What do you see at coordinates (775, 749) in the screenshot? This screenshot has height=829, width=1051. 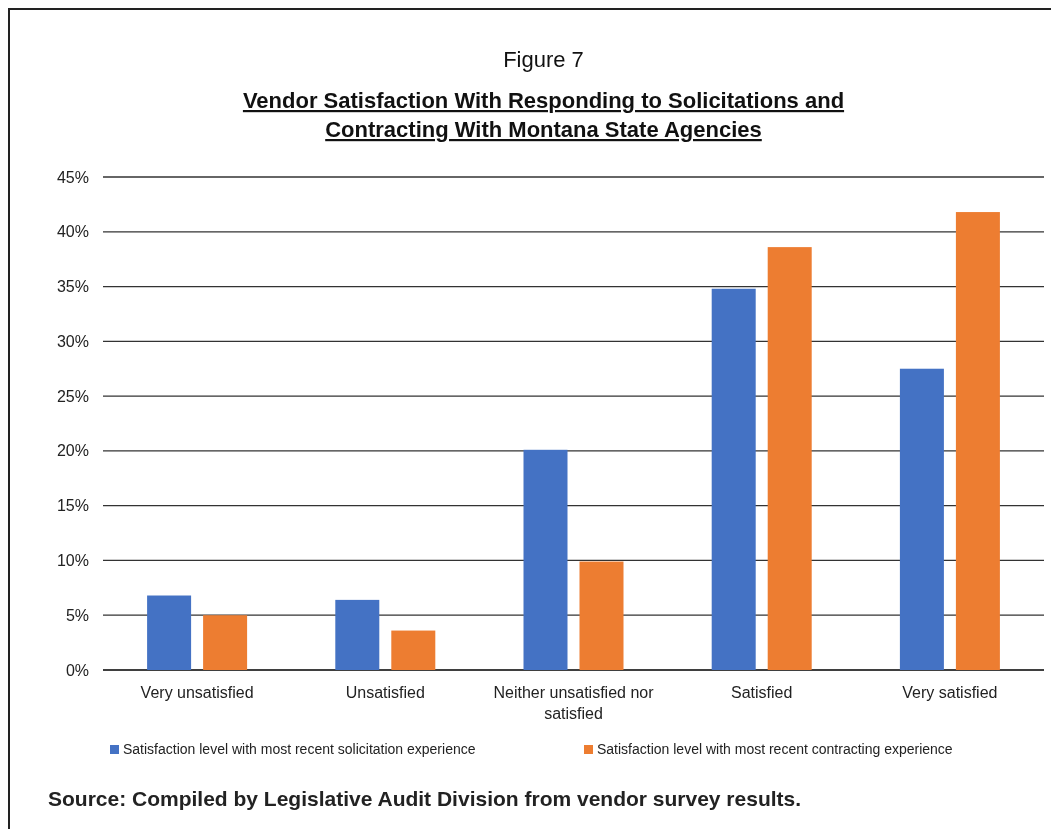 I see `legend-label: Satisfaction level with most recent contracting experience` at bounding box center [775, 749].